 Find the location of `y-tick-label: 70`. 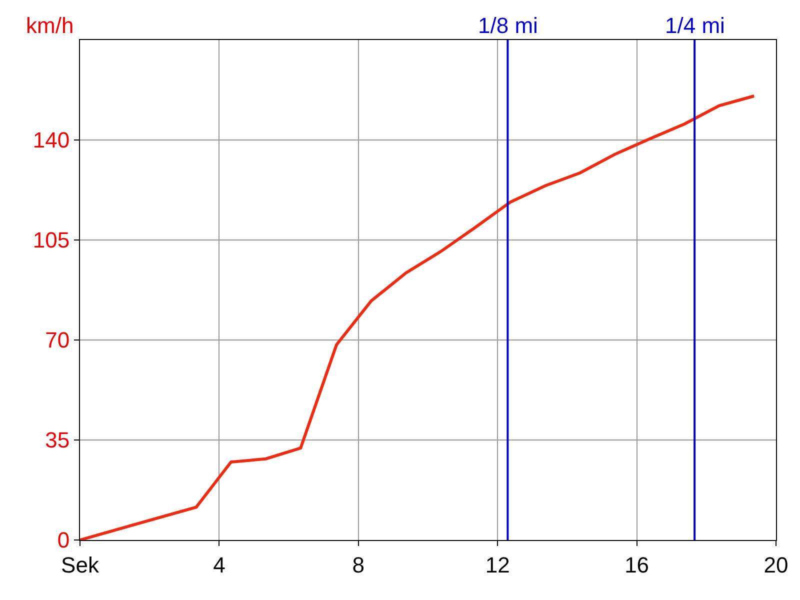

y-tick-label: 70 is located at coordinates (57, 340).